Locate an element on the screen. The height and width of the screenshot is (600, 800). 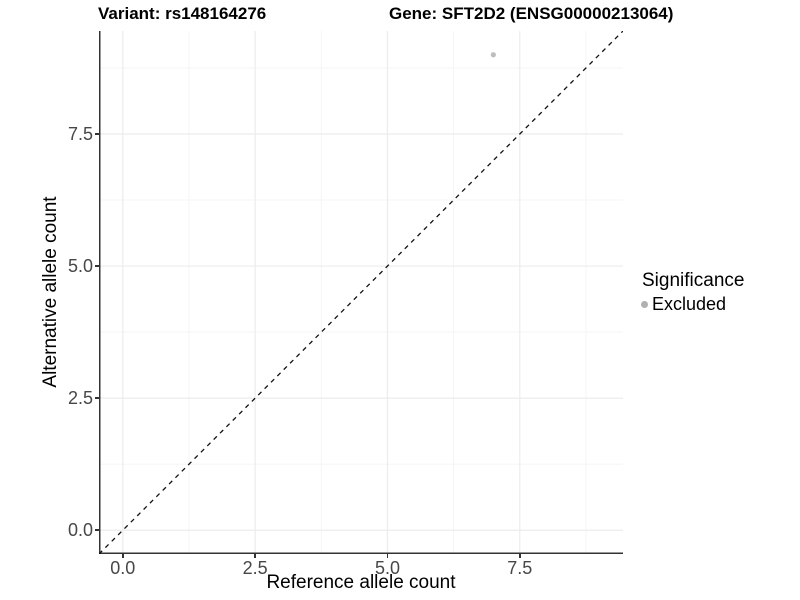
legend-point-icon is located at coordinates (644, 304).